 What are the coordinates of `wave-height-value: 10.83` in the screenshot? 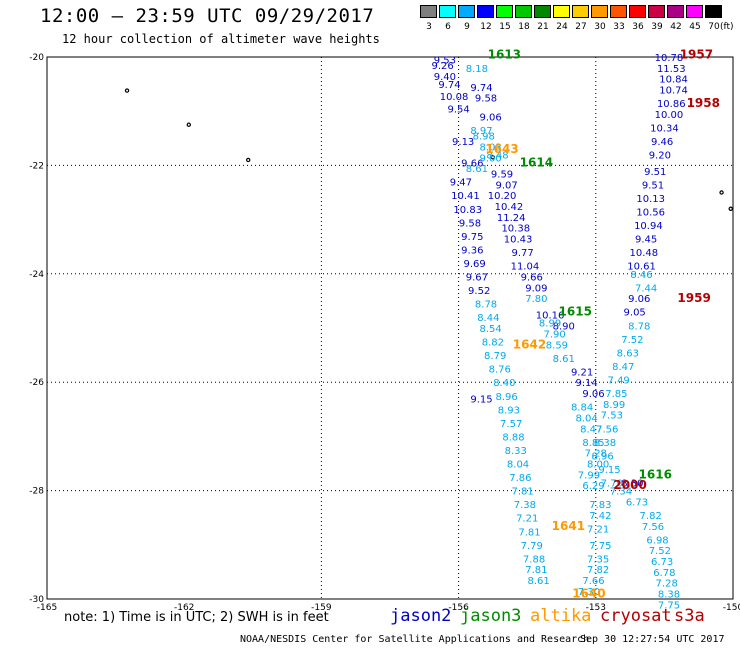 It's located at (467, 210).